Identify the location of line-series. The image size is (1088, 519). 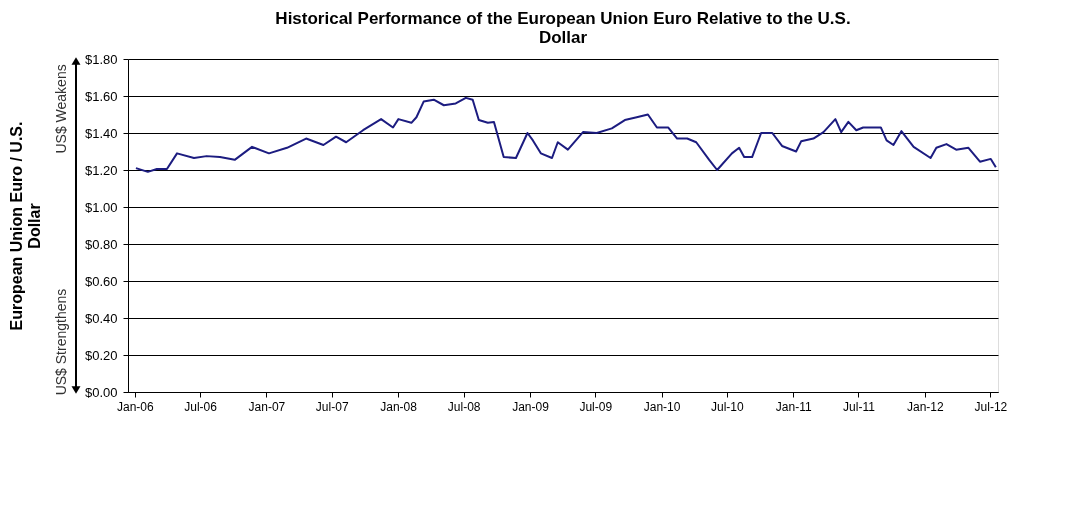
(565, 134).